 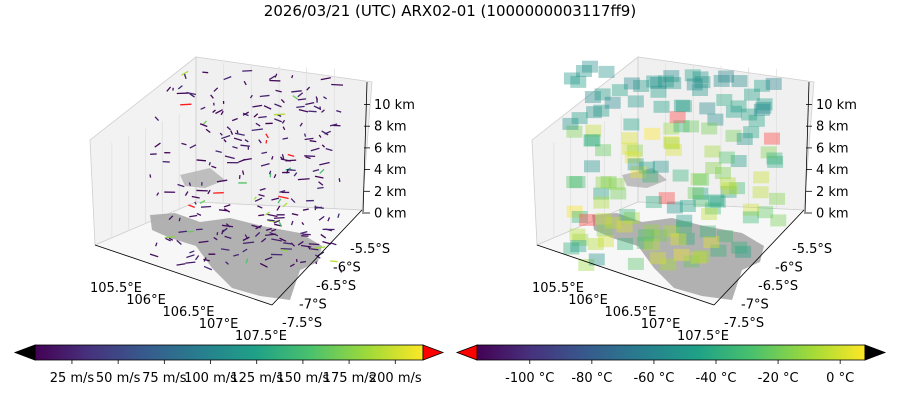 I want to click on colorbar-tick-label: 100 m/s, so click(x=210, y=378).